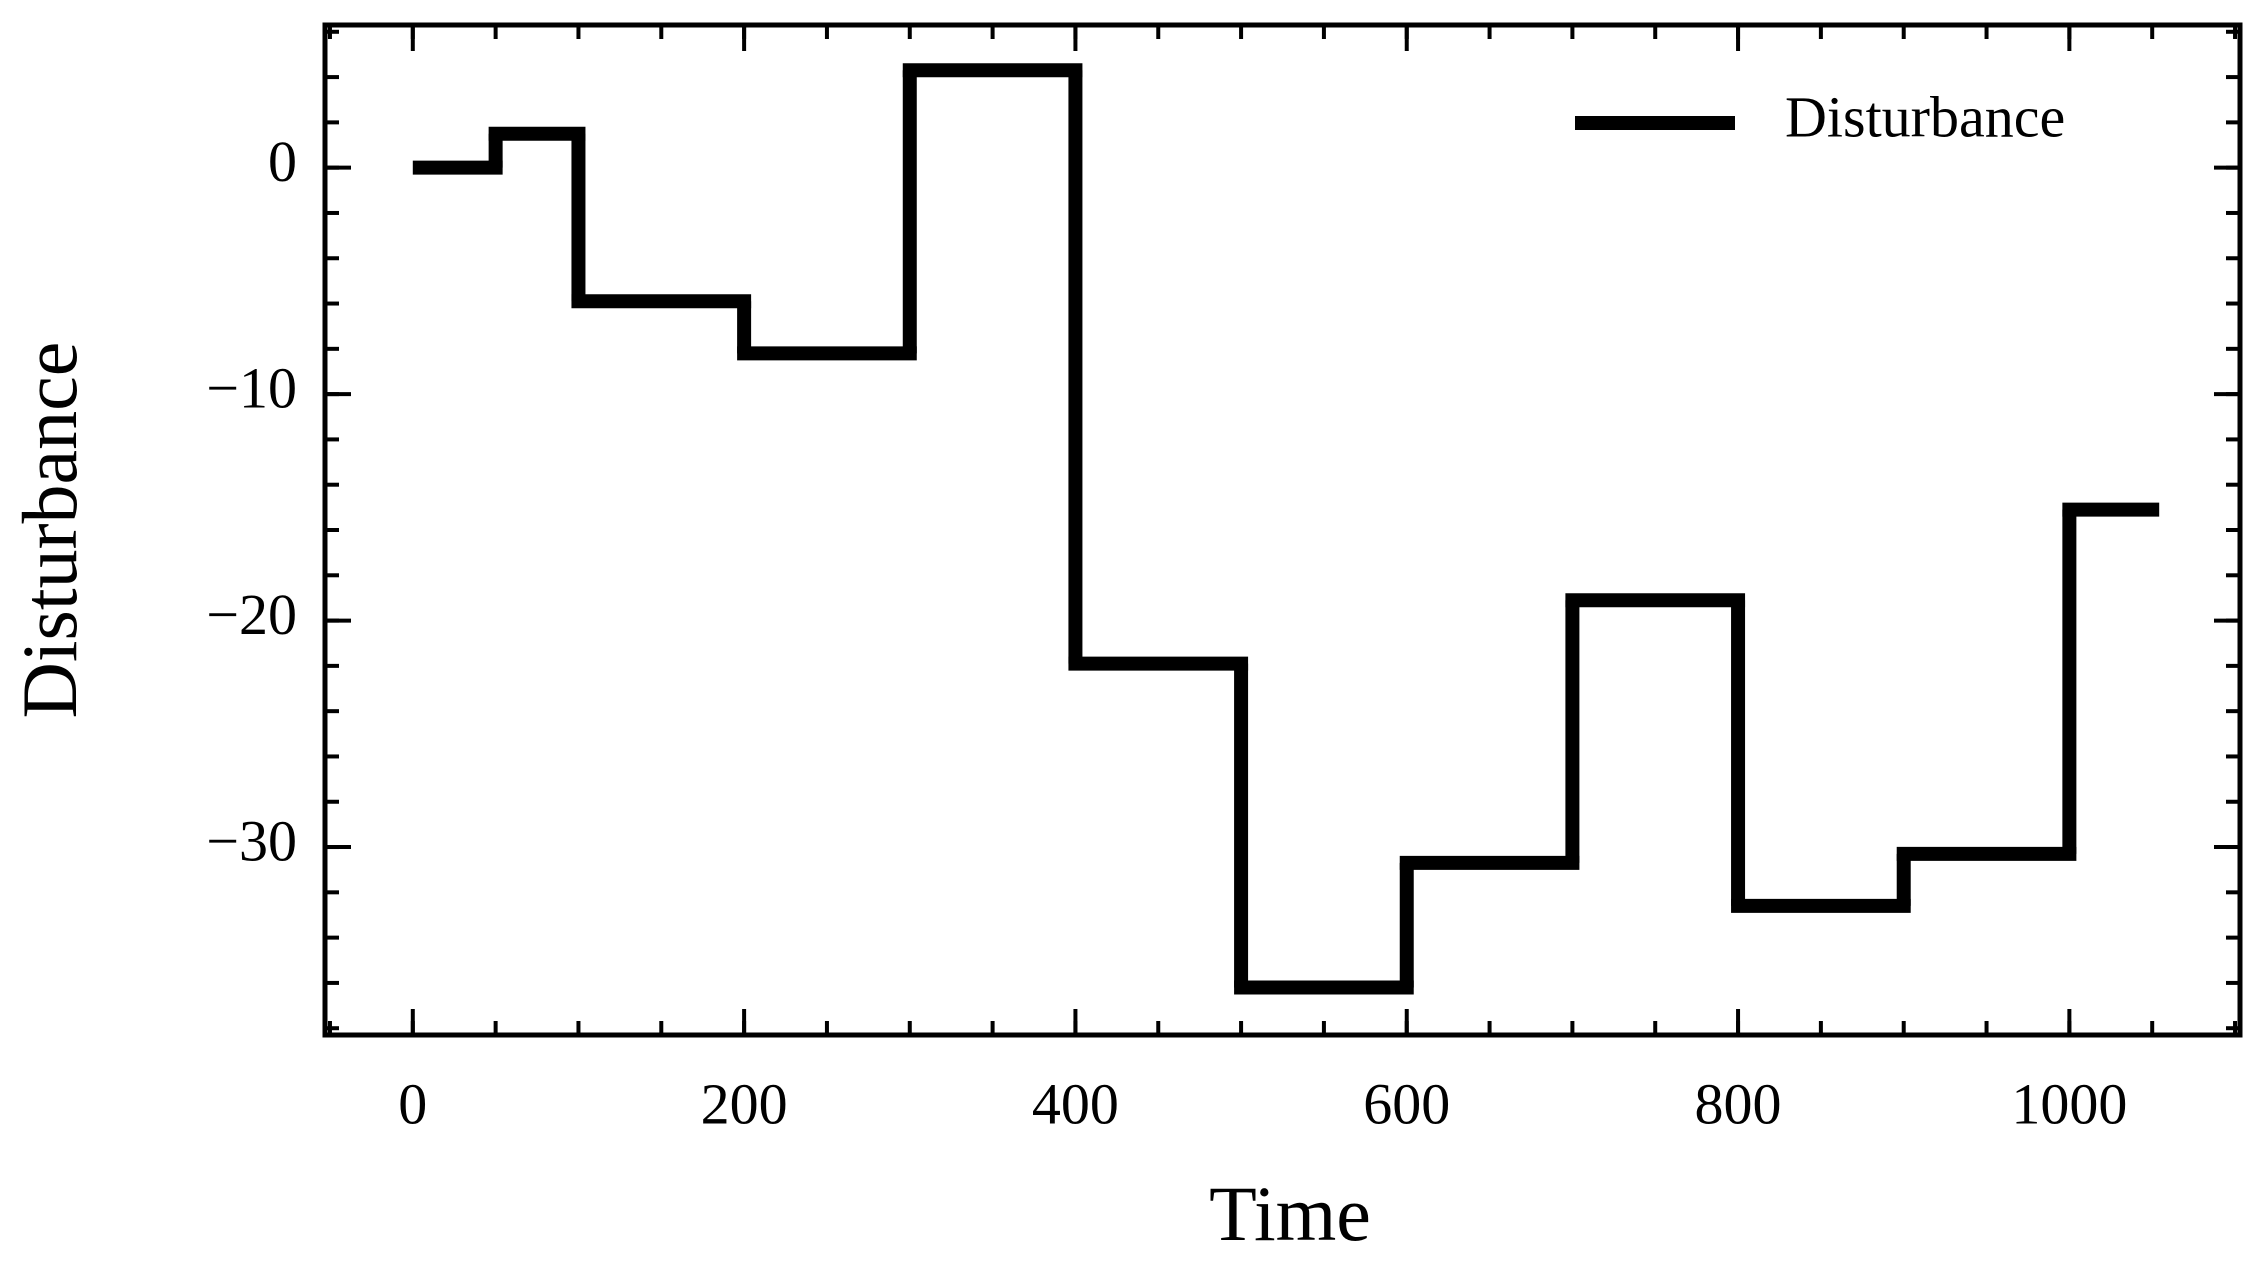  What do you see at coordinates (251, 840) in the screenshot?
I see `y-tick-label: −30` at bounding box center [251, 840].